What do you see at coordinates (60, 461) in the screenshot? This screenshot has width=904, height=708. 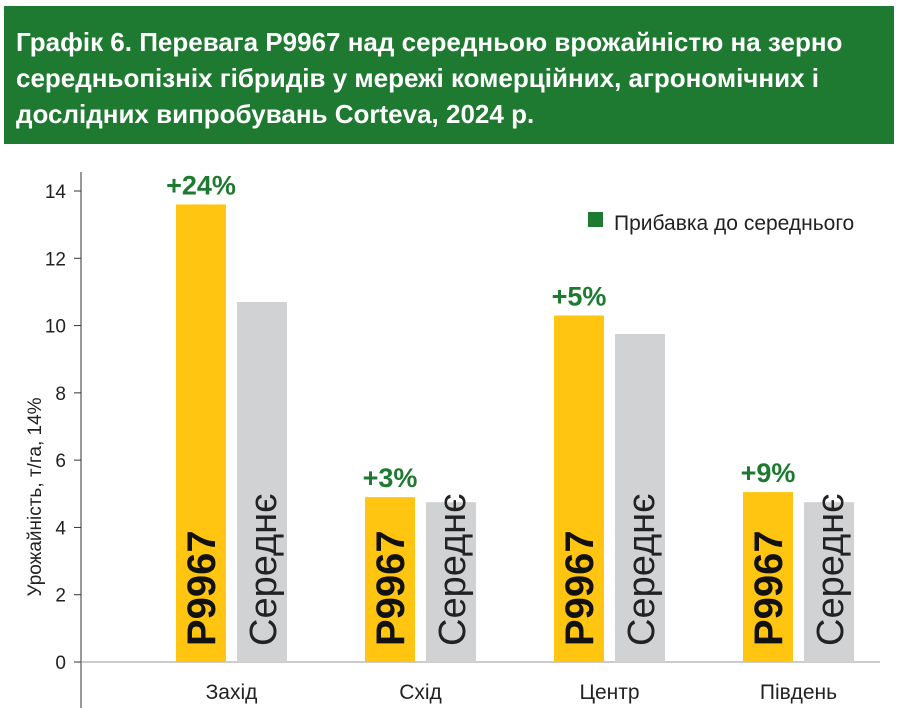 I see `y-tick-label: 6` at bounding box center [60, 461].